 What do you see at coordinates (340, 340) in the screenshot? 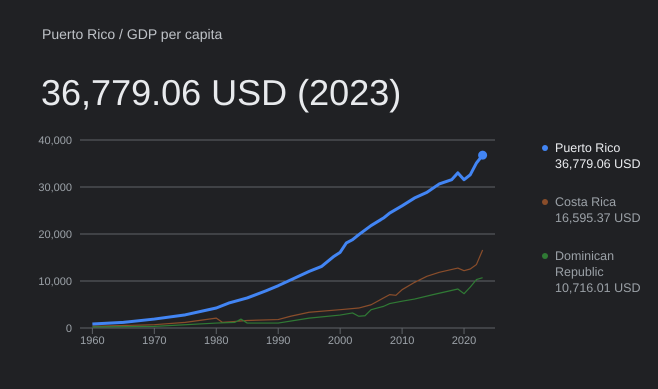
I see `x-tick-label: 2000` at bounding box center [340, 340].